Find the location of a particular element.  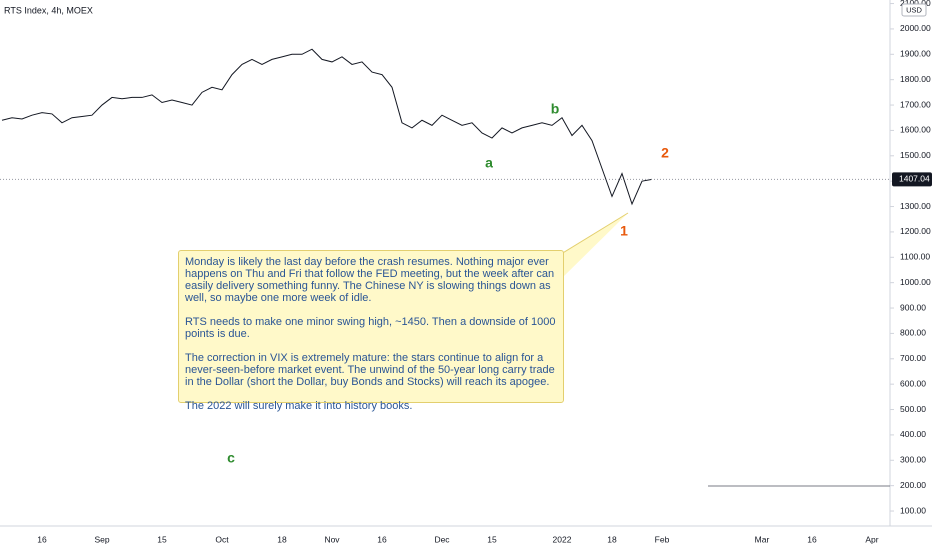

x-tick-label: 2022 is located at coordinates (562, 539).